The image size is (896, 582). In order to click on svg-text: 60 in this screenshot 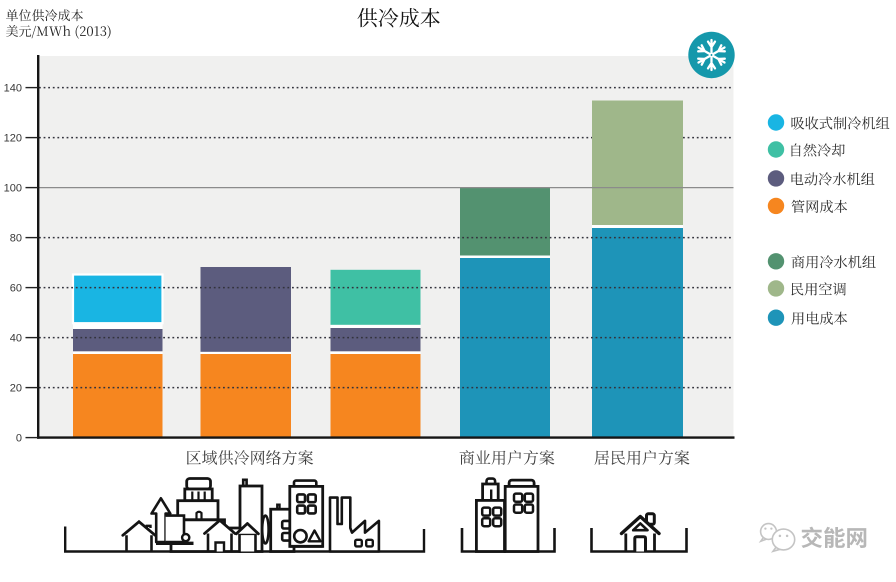, I will do `click(16, 288)`.